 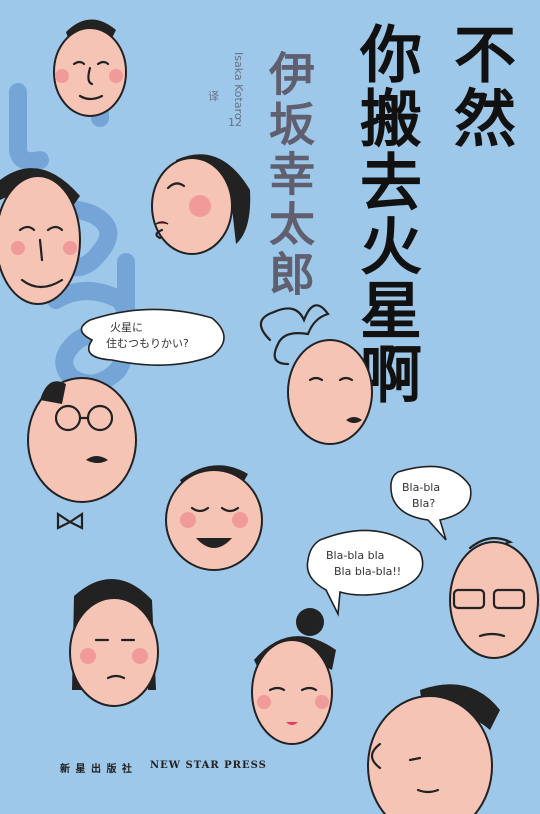 What do you see at coordinates (494, 598) in the screenshot?
I see `face-right-glasses` at bounding box center [494, 598].